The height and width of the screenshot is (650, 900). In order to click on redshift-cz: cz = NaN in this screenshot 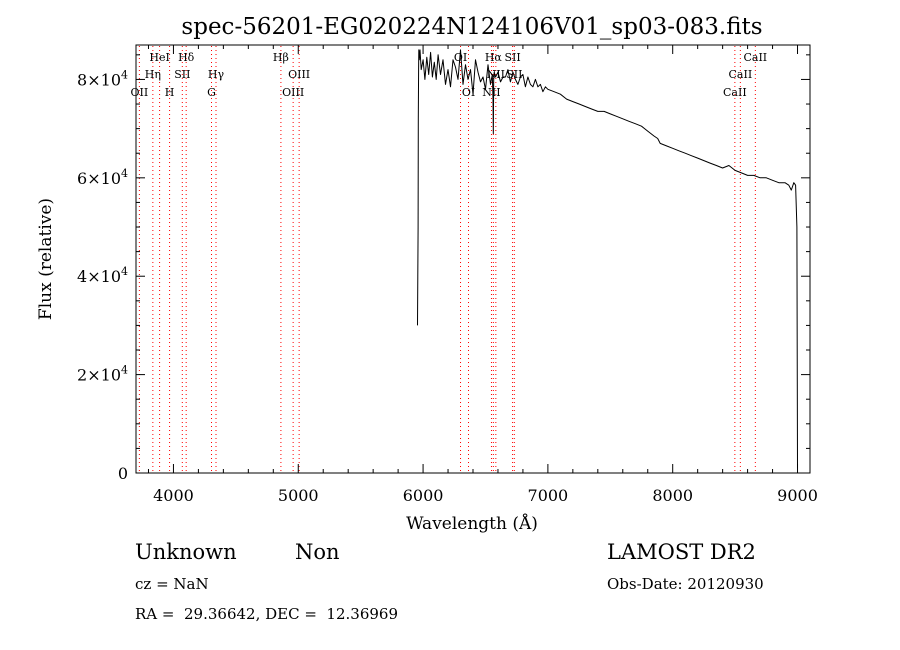, I will do `click(172, 584)`.